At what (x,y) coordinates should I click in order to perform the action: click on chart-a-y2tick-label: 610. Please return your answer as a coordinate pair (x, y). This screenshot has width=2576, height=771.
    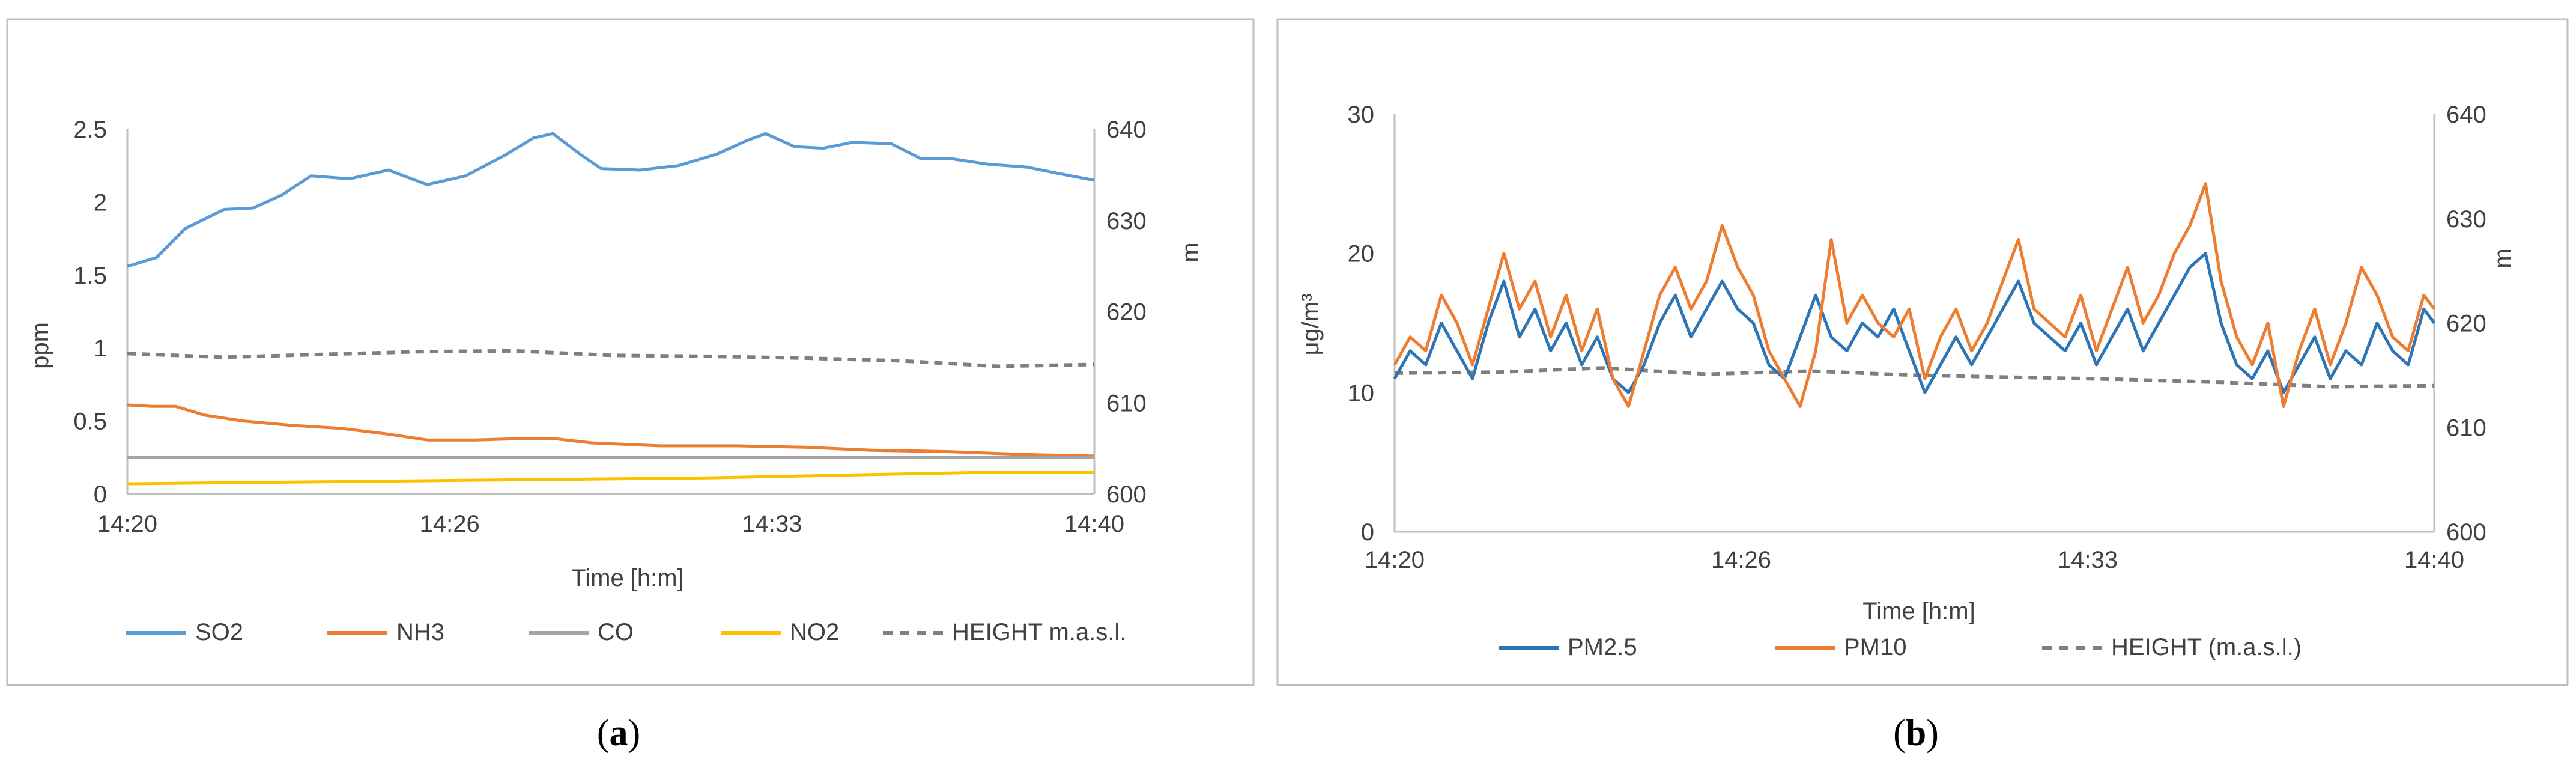
    Looking at the image, I should click on (1126, 403).